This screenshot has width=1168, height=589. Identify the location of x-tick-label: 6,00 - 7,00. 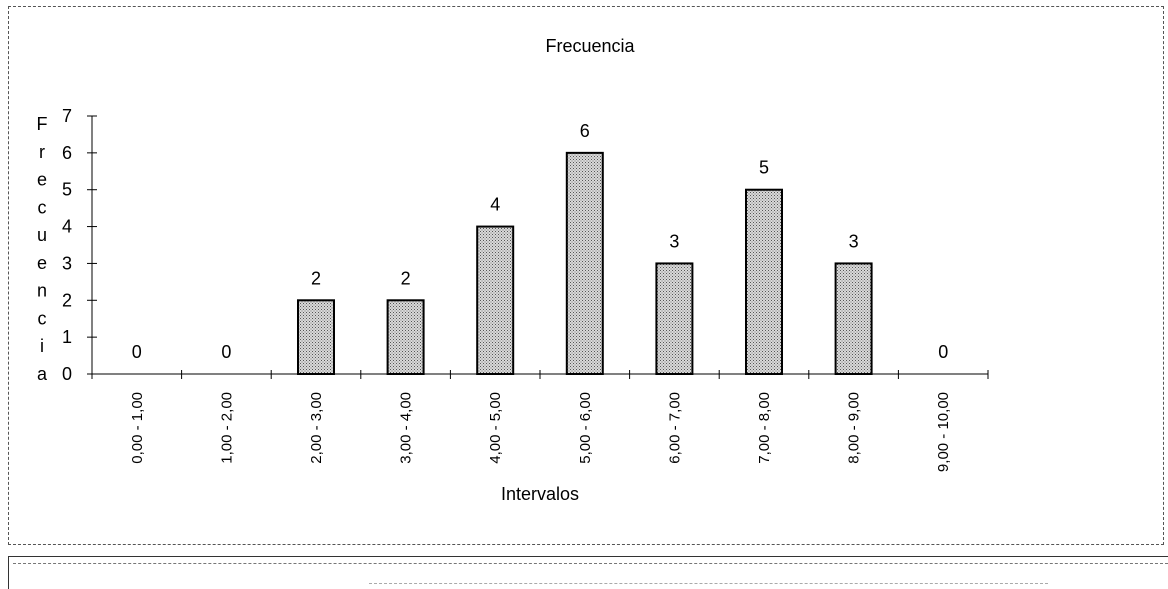
(674, 428).